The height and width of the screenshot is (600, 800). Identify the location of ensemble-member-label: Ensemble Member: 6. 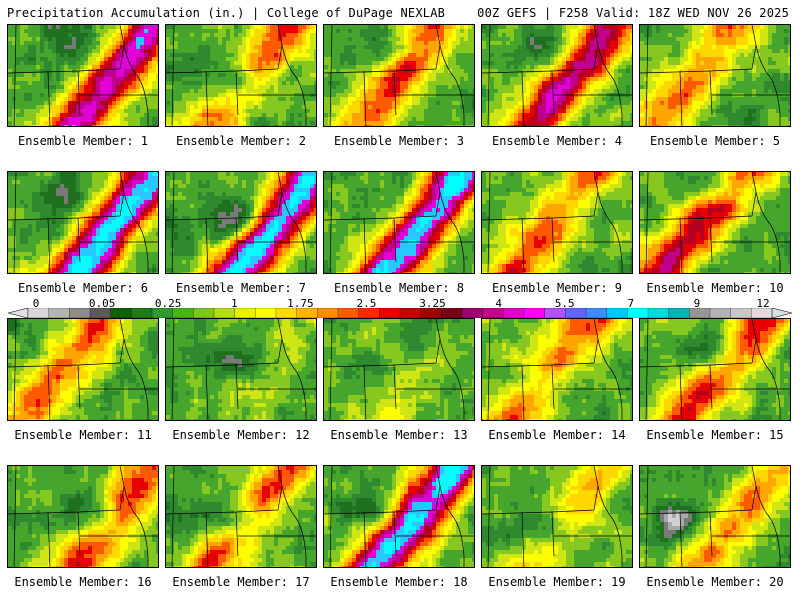
(83, 288).